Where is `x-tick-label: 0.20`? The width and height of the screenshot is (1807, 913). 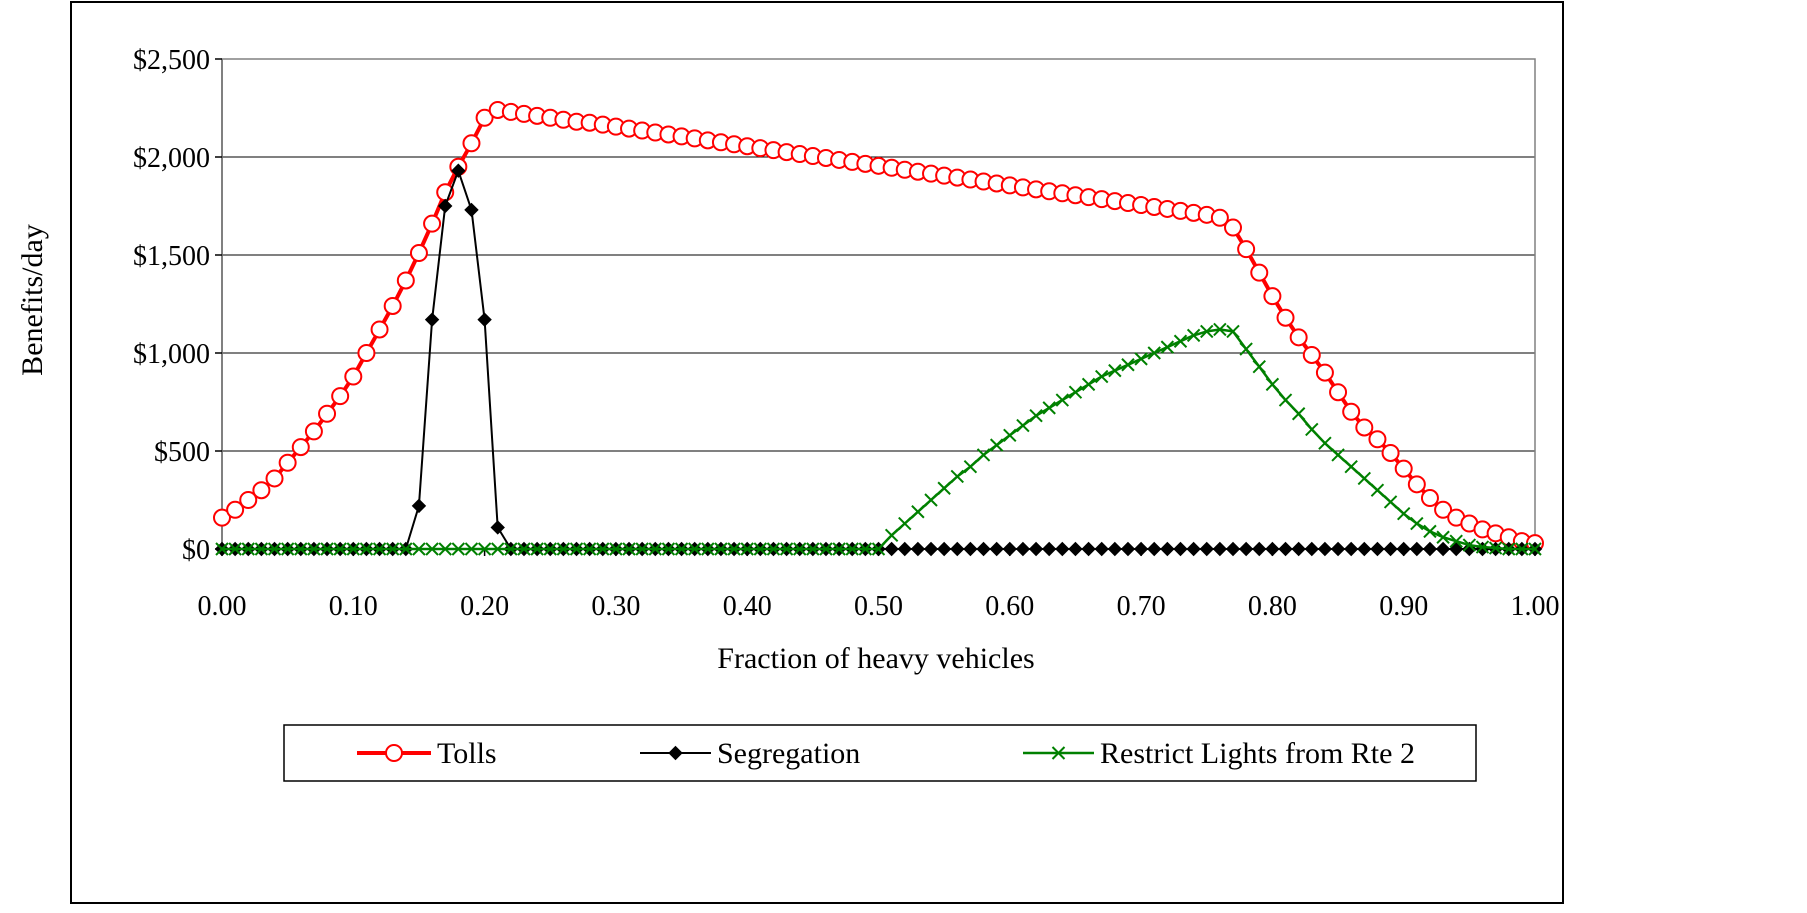
x-tick-label: 0.20 is located at coordinates (484, 606).